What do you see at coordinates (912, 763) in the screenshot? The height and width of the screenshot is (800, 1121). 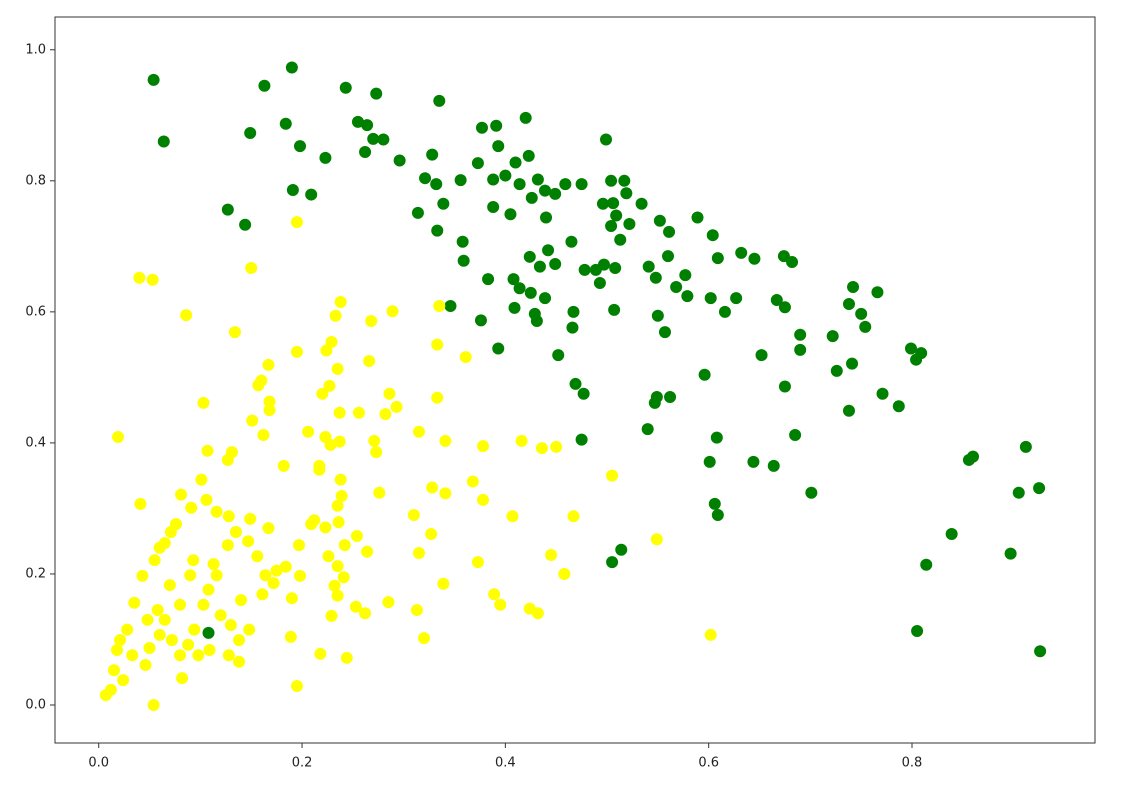 I see `x-tick-label: 0.8` at bounding box center [912, 763].